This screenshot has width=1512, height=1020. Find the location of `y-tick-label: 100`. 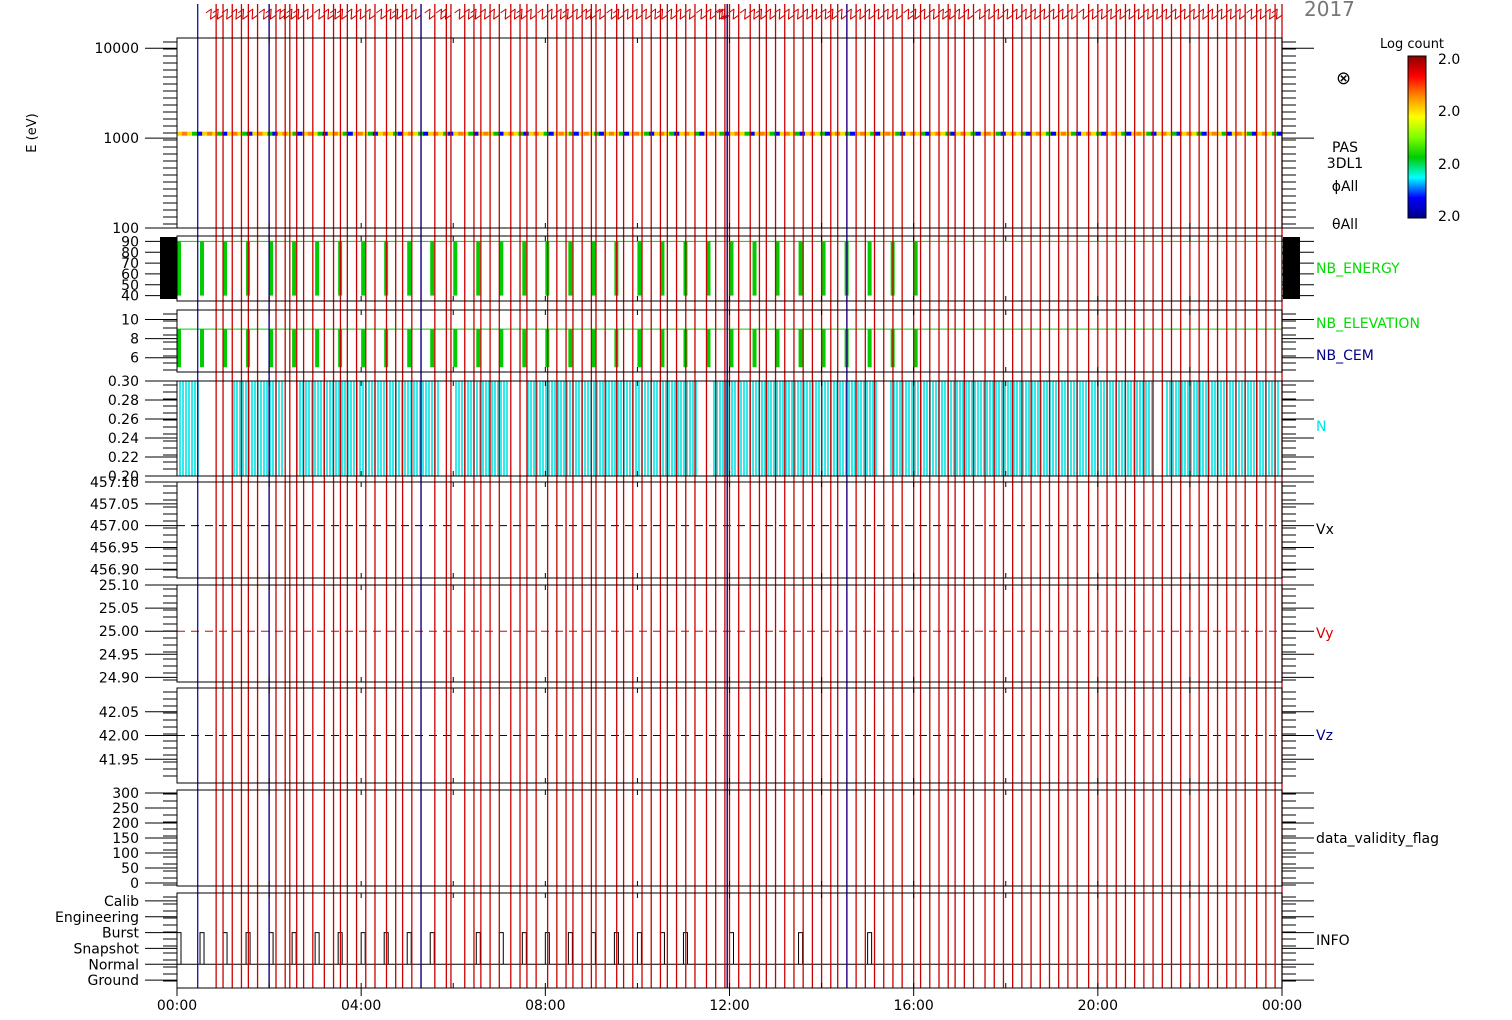

y-tick-label: 100 is located at coordinates (125, 229).